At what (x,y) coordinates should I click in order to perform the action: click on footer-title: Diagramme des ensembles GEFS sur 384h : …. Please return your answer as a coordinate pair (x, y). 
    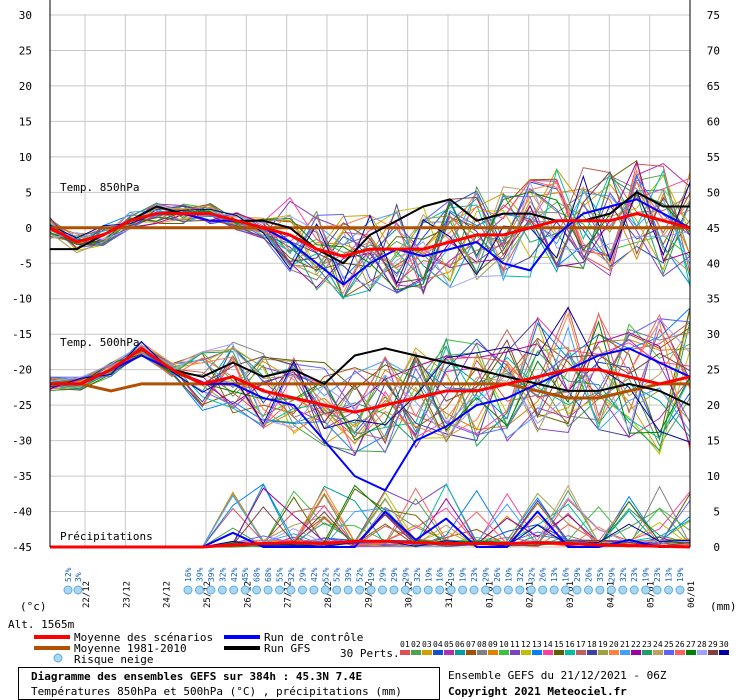
    Looking at the image, I should click on (197, 676).